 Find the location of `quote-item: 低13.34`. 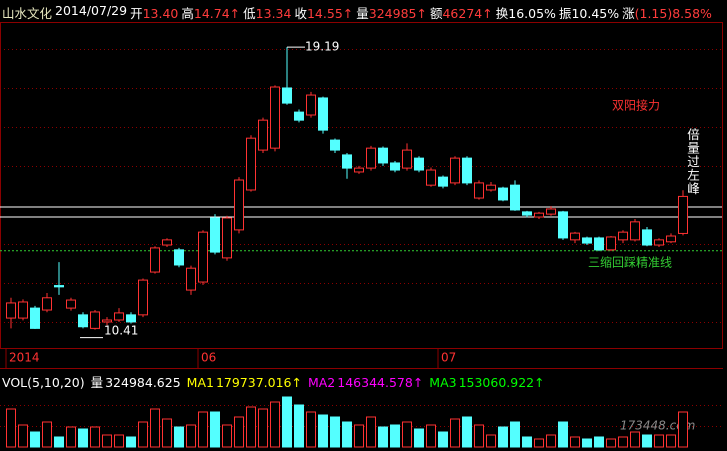

quote-item: 低13.34 is located at coordinates (267, 13).